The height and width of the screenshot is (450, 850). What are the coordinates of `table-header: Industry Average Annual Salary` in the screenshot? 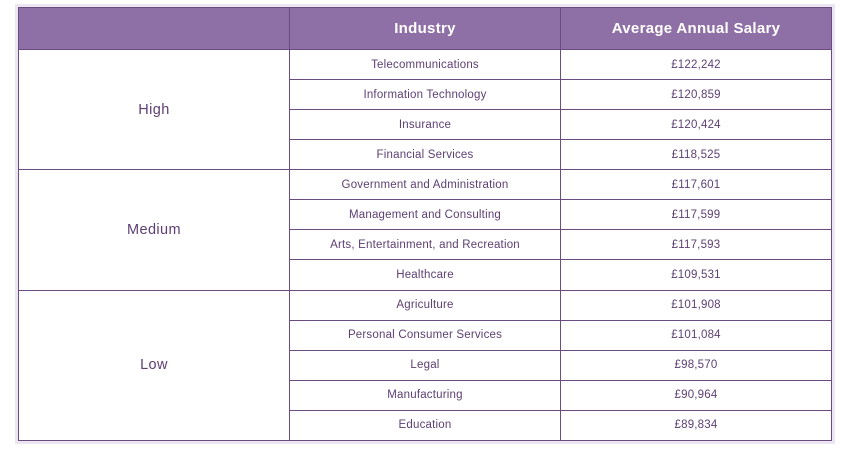 It's located at (425, 28).